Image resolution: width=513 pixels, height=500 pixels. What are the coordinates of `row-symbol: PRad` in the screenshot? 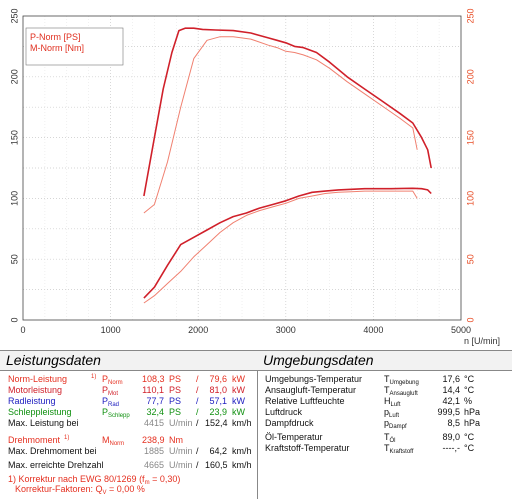 It's located at (111, 402).